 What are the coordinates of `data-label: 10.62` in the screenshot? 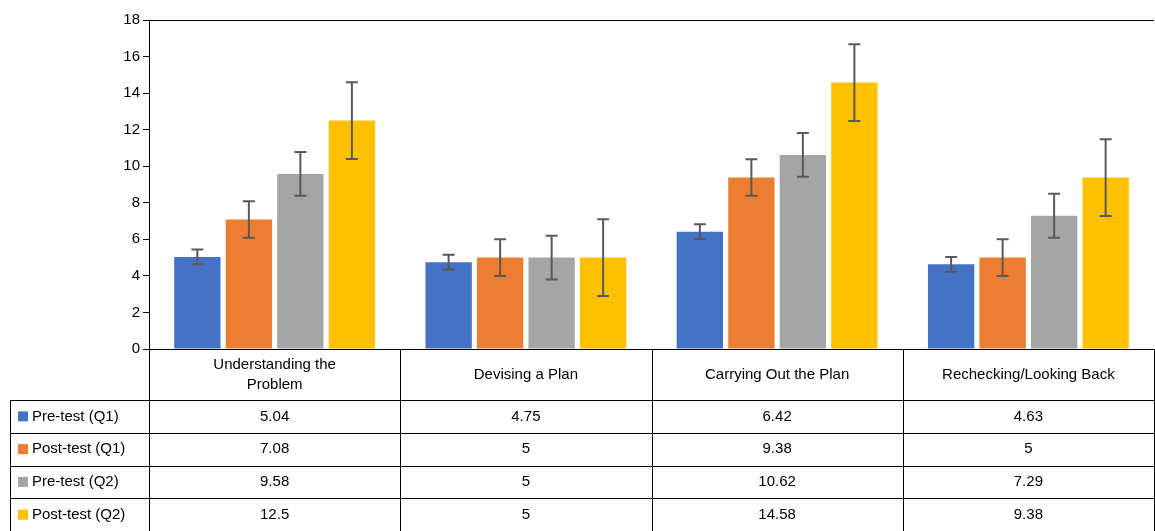 It's located at (777, 481).